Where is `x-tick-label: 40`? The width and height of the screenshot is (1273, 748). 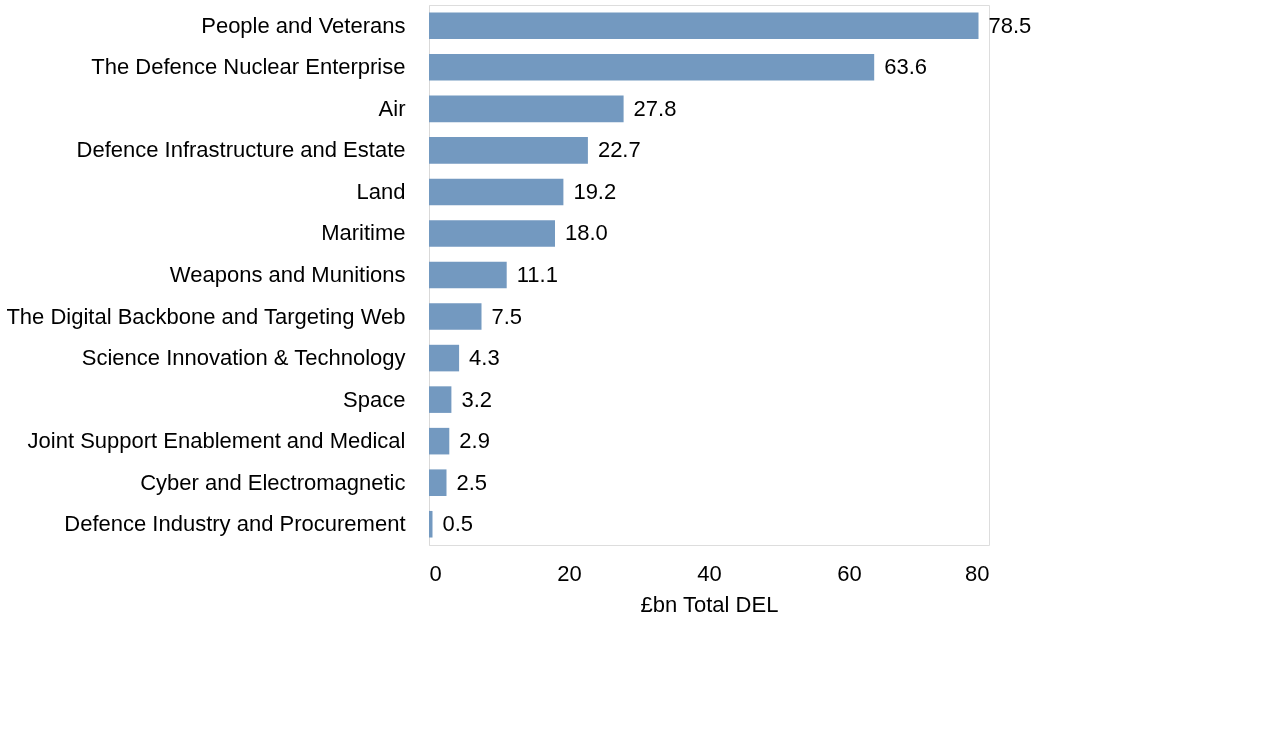 x-tick-label: 40 is located at coordinates (709, 573).